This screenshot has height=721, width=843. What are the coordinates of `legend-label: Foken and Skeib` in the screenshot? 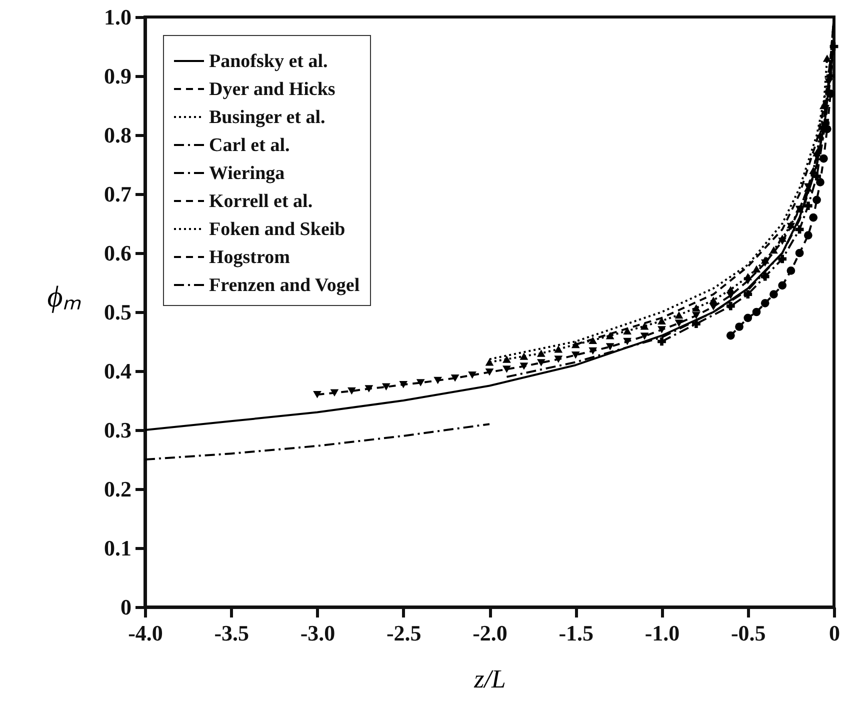 It's located at (277, 229).